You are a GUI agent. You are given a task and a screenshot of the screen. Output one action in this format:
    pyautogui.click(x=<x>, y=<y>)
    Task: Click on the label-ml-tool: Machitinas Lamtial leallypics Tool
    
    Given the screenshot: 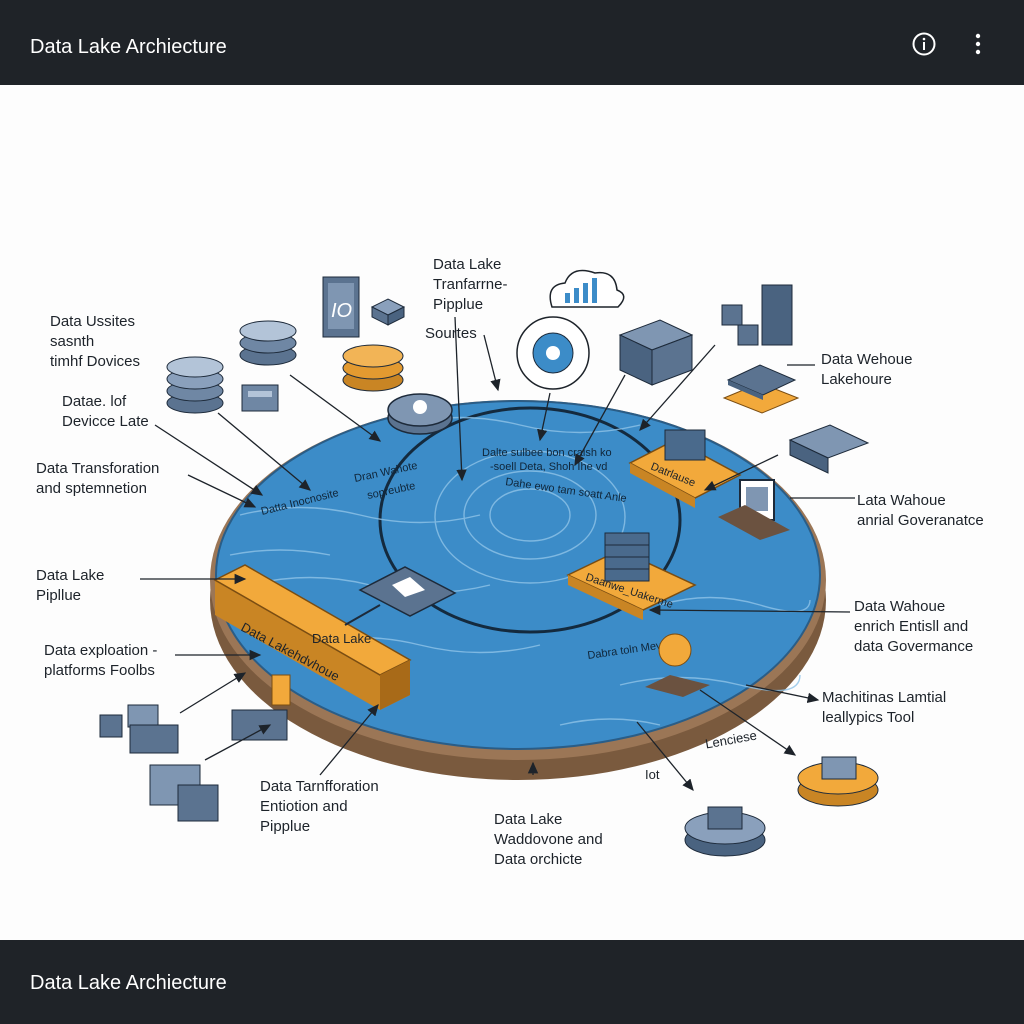 What is the action you would take?
    pyautogui.click(x=884, y=707)
    